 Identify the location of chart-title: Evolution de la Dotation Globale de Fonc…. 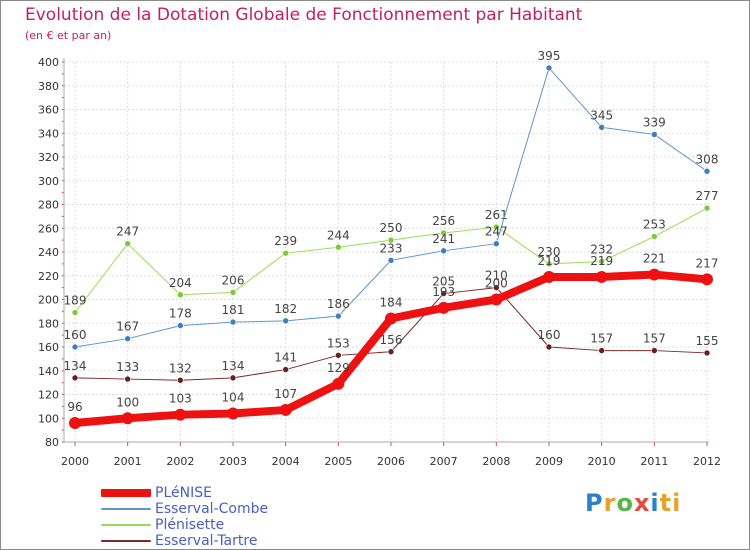
(304, 15).